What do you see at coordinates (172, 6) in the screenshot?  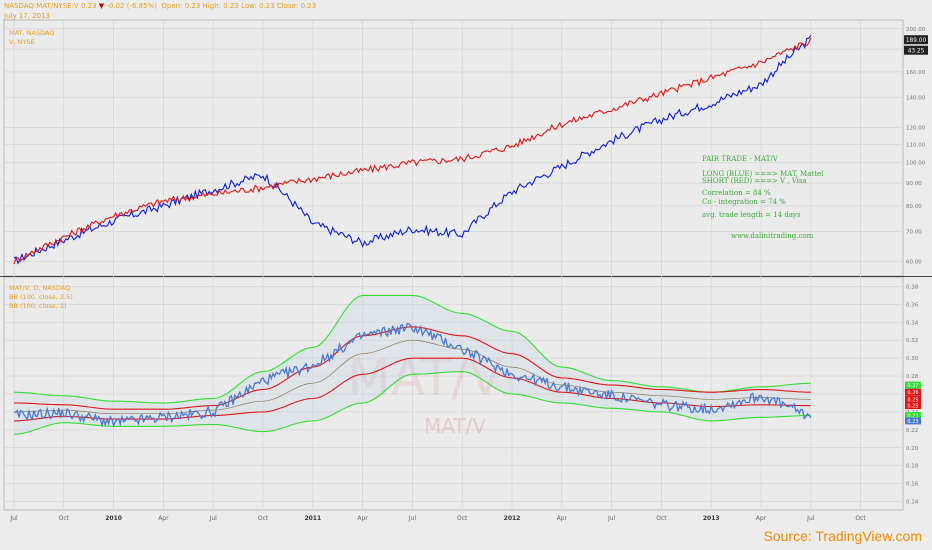 I see `open-label: Open:` at bounding box center [172, 6].